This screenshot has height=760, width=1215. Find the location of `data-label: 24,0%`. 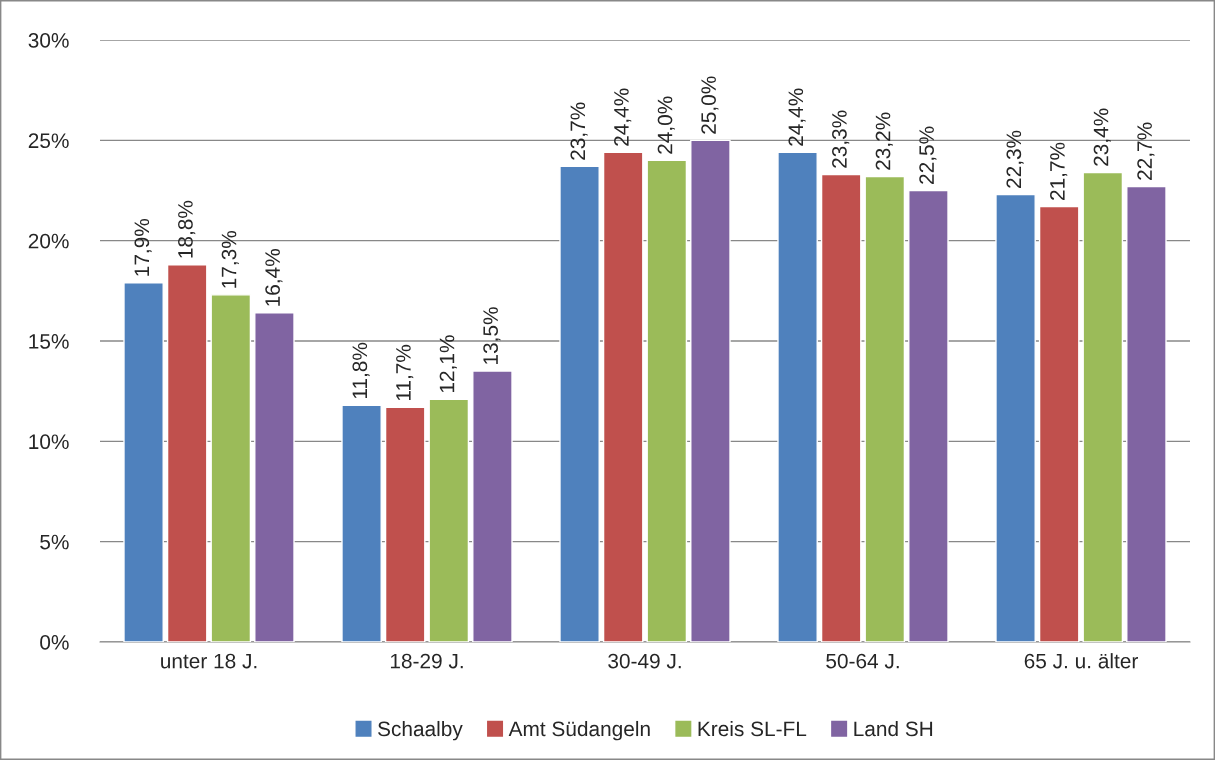

data-label: 24,0% is located at coordinates (666, 125).